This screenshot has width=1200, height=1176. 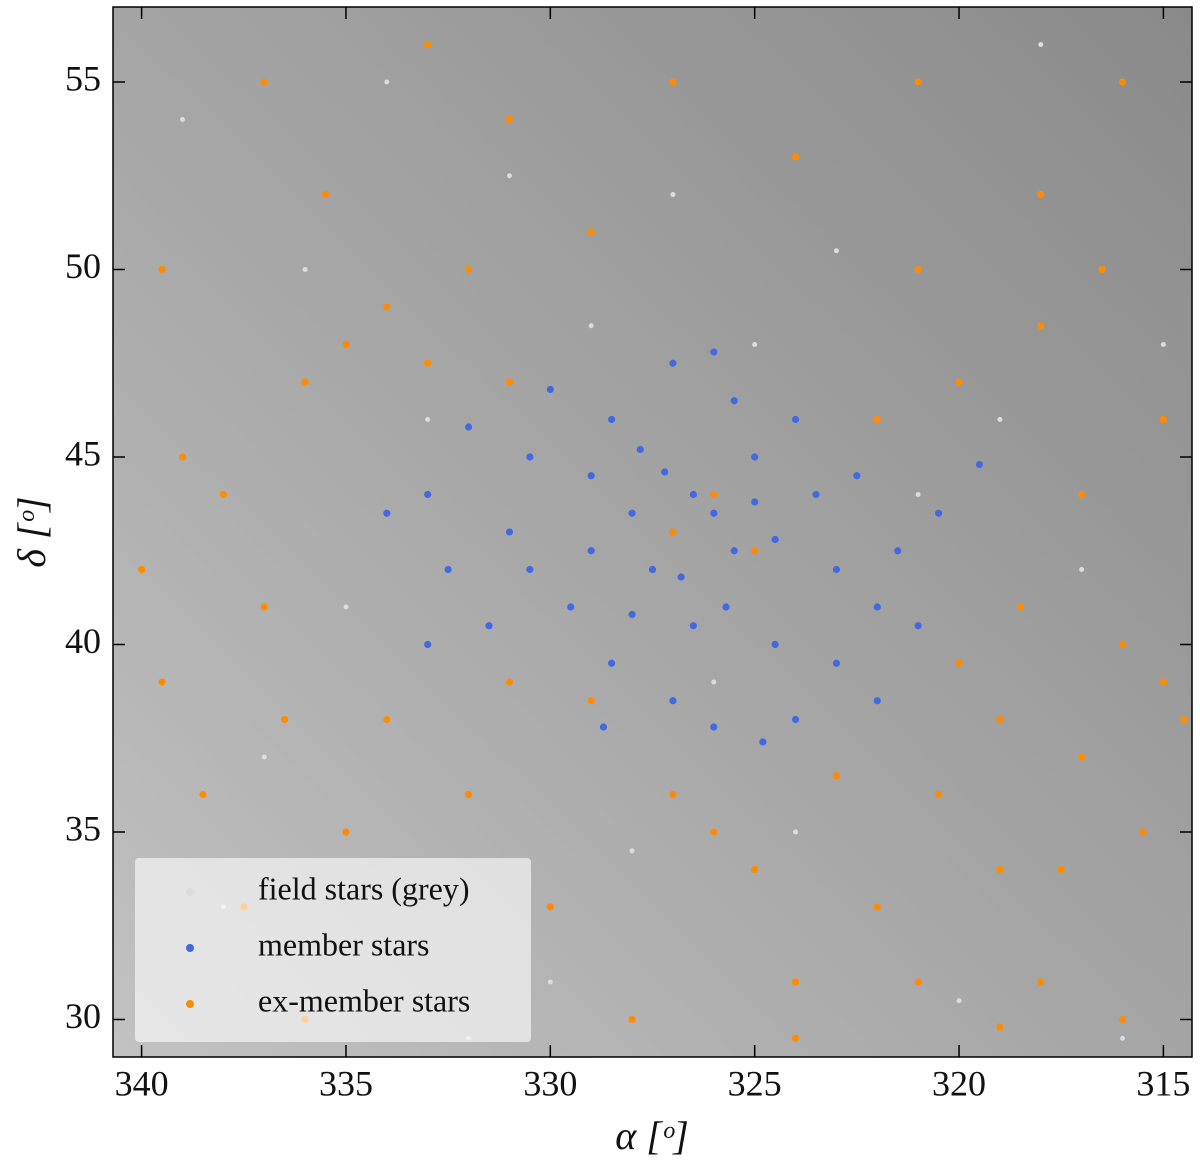 I want to click on legend-box, so click(x=333, y=950).